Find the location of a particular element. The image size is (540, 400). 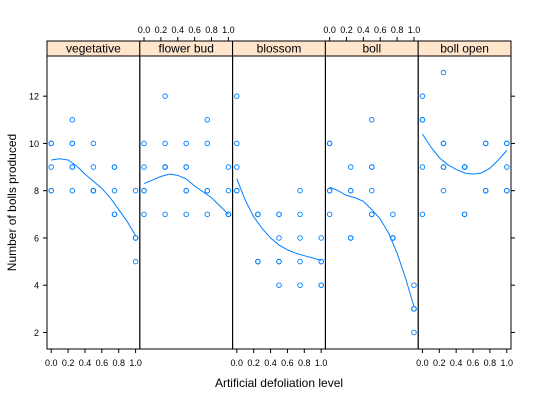

panel-boll: boll is located at coordinates (371, 195).